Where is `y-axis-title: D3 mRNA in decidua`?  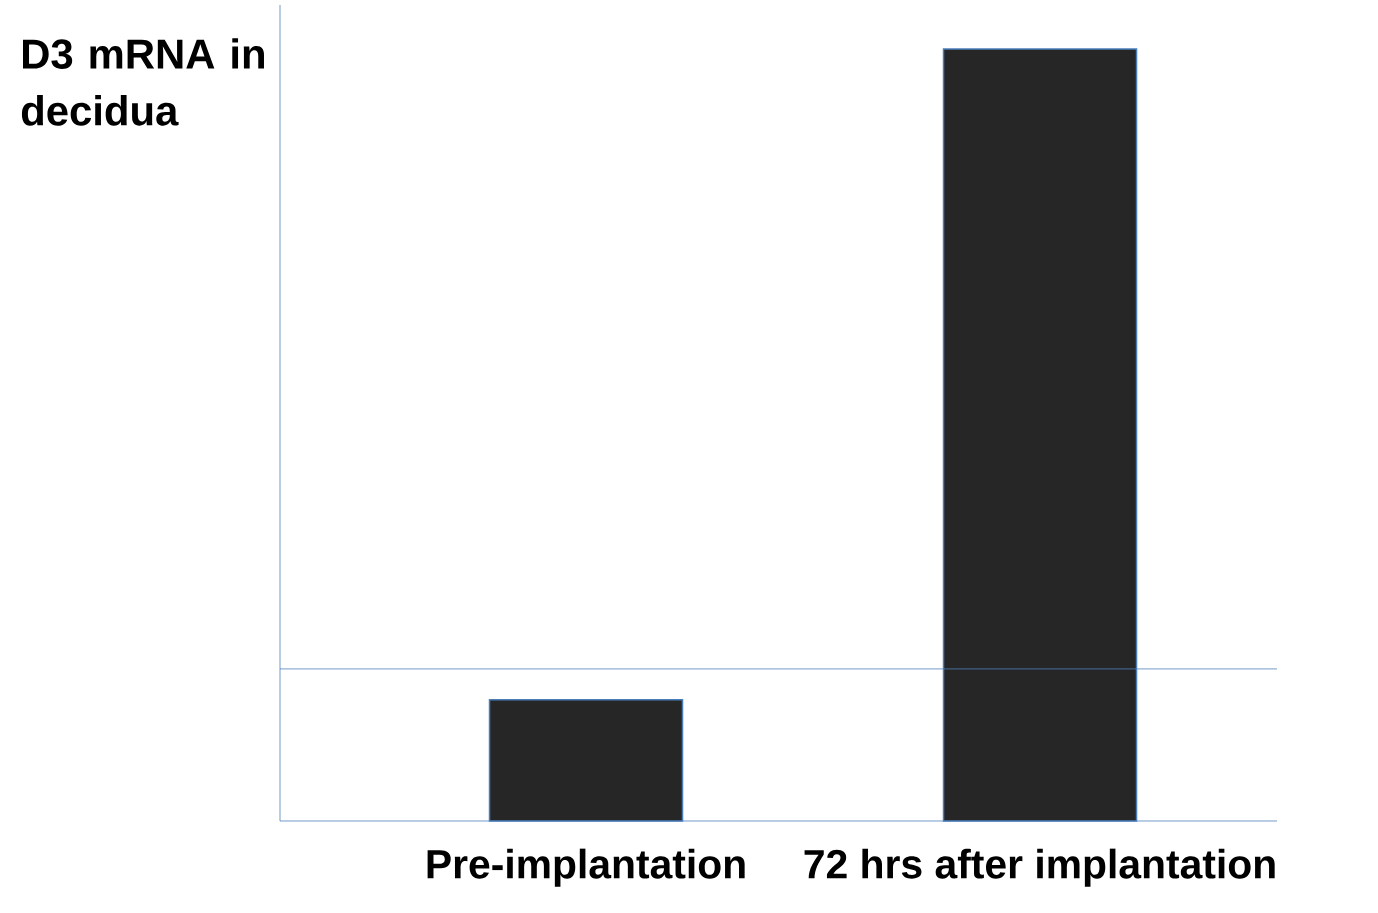 y-axis-title: D3 mRNA in decidua is located at coordinates (142, 82).